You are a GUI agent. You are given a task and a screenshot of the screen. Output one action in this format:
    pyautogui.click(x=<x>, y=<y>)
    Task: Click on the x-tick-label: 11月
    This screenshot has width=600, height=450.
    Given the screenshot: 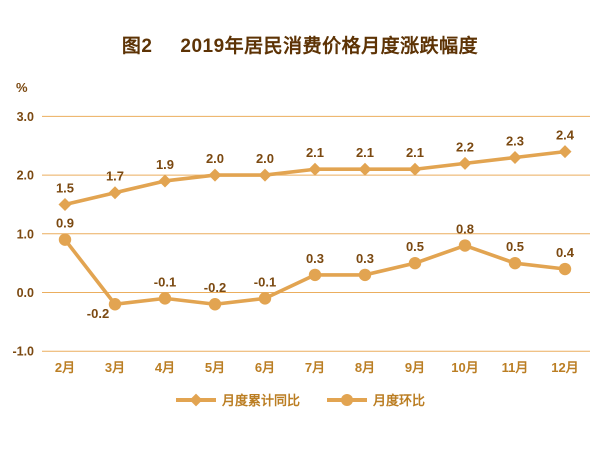 What is the action you would take?
    pyautogui.click(x=515, y=367)
    